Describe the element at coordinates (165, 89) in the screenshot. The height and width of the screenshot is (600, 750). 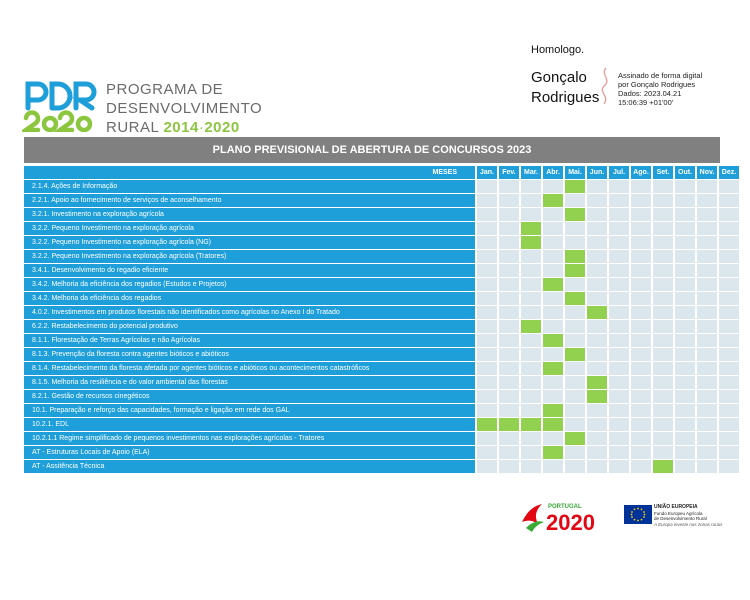
I see `program-line-1: PROGRAMA DE` at that location.